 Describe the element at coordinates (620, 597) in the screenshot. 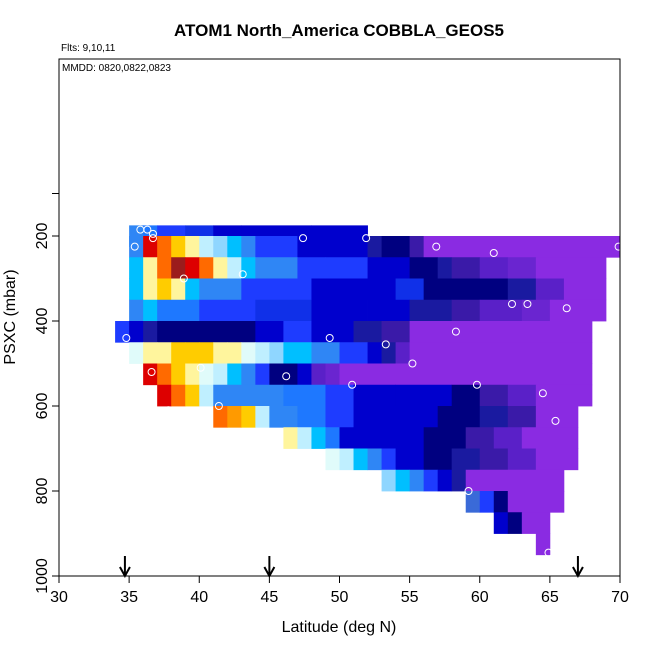

I see `x-tick-label: 70` at that location.